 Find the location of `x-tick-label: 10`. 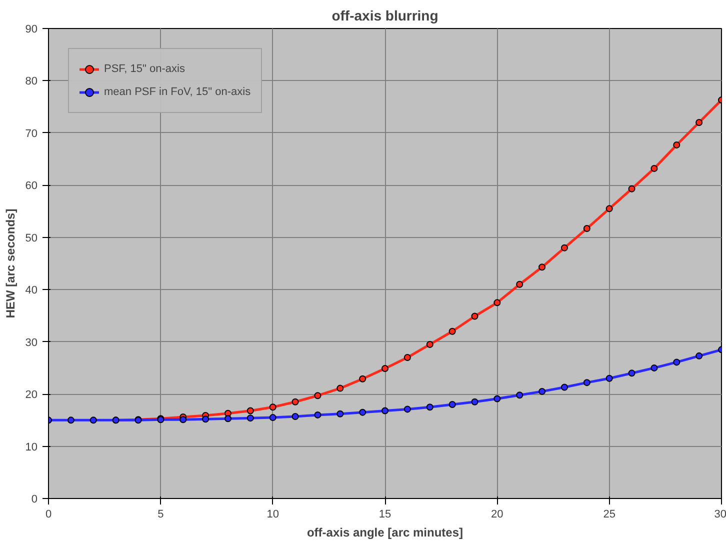

x-tick-label: 10 is located at coordinates (272, 514).